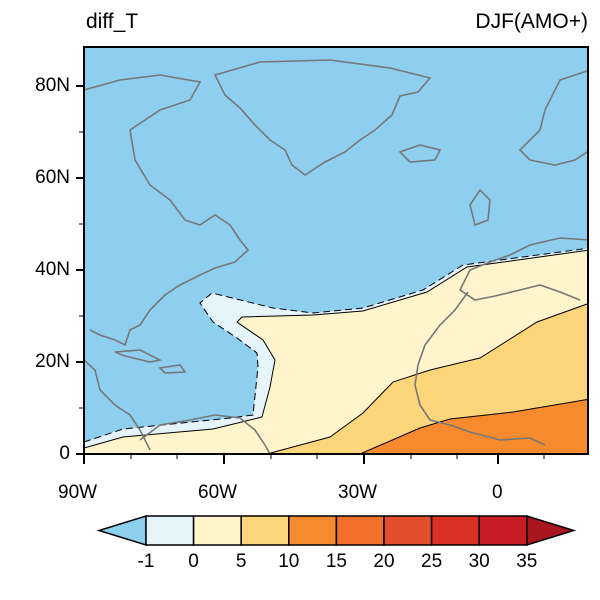  I want to click on y-tick-40n: 40N, so click(52, 269).